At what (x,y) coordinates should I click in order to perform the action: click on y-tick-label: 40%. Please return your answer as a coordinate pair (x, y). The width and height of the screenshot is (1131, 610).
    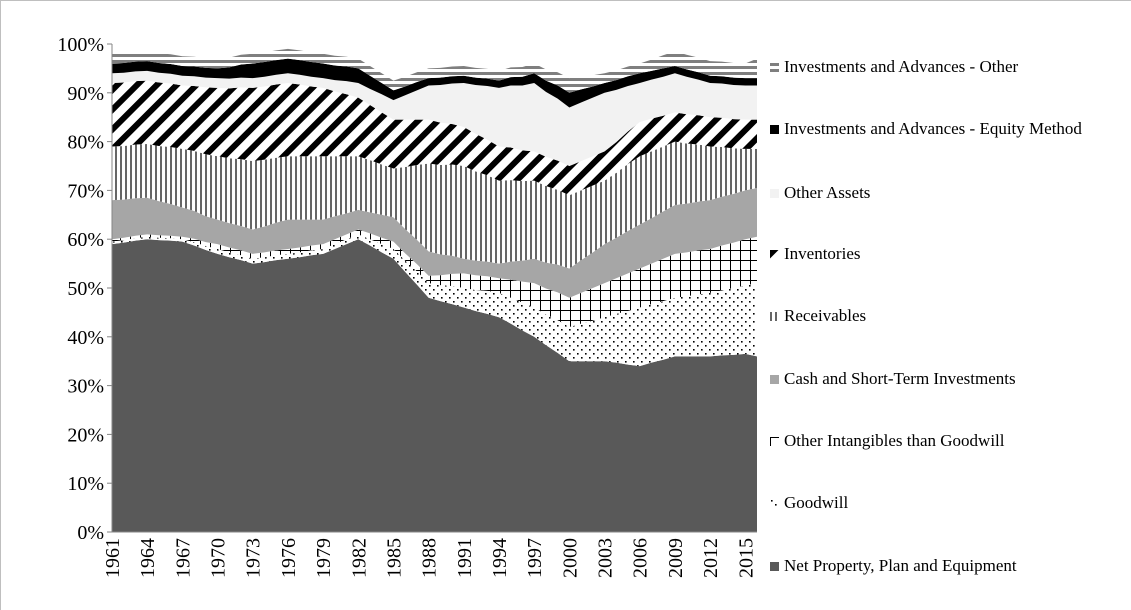
    Looking at the image, I should click on (85, 338).